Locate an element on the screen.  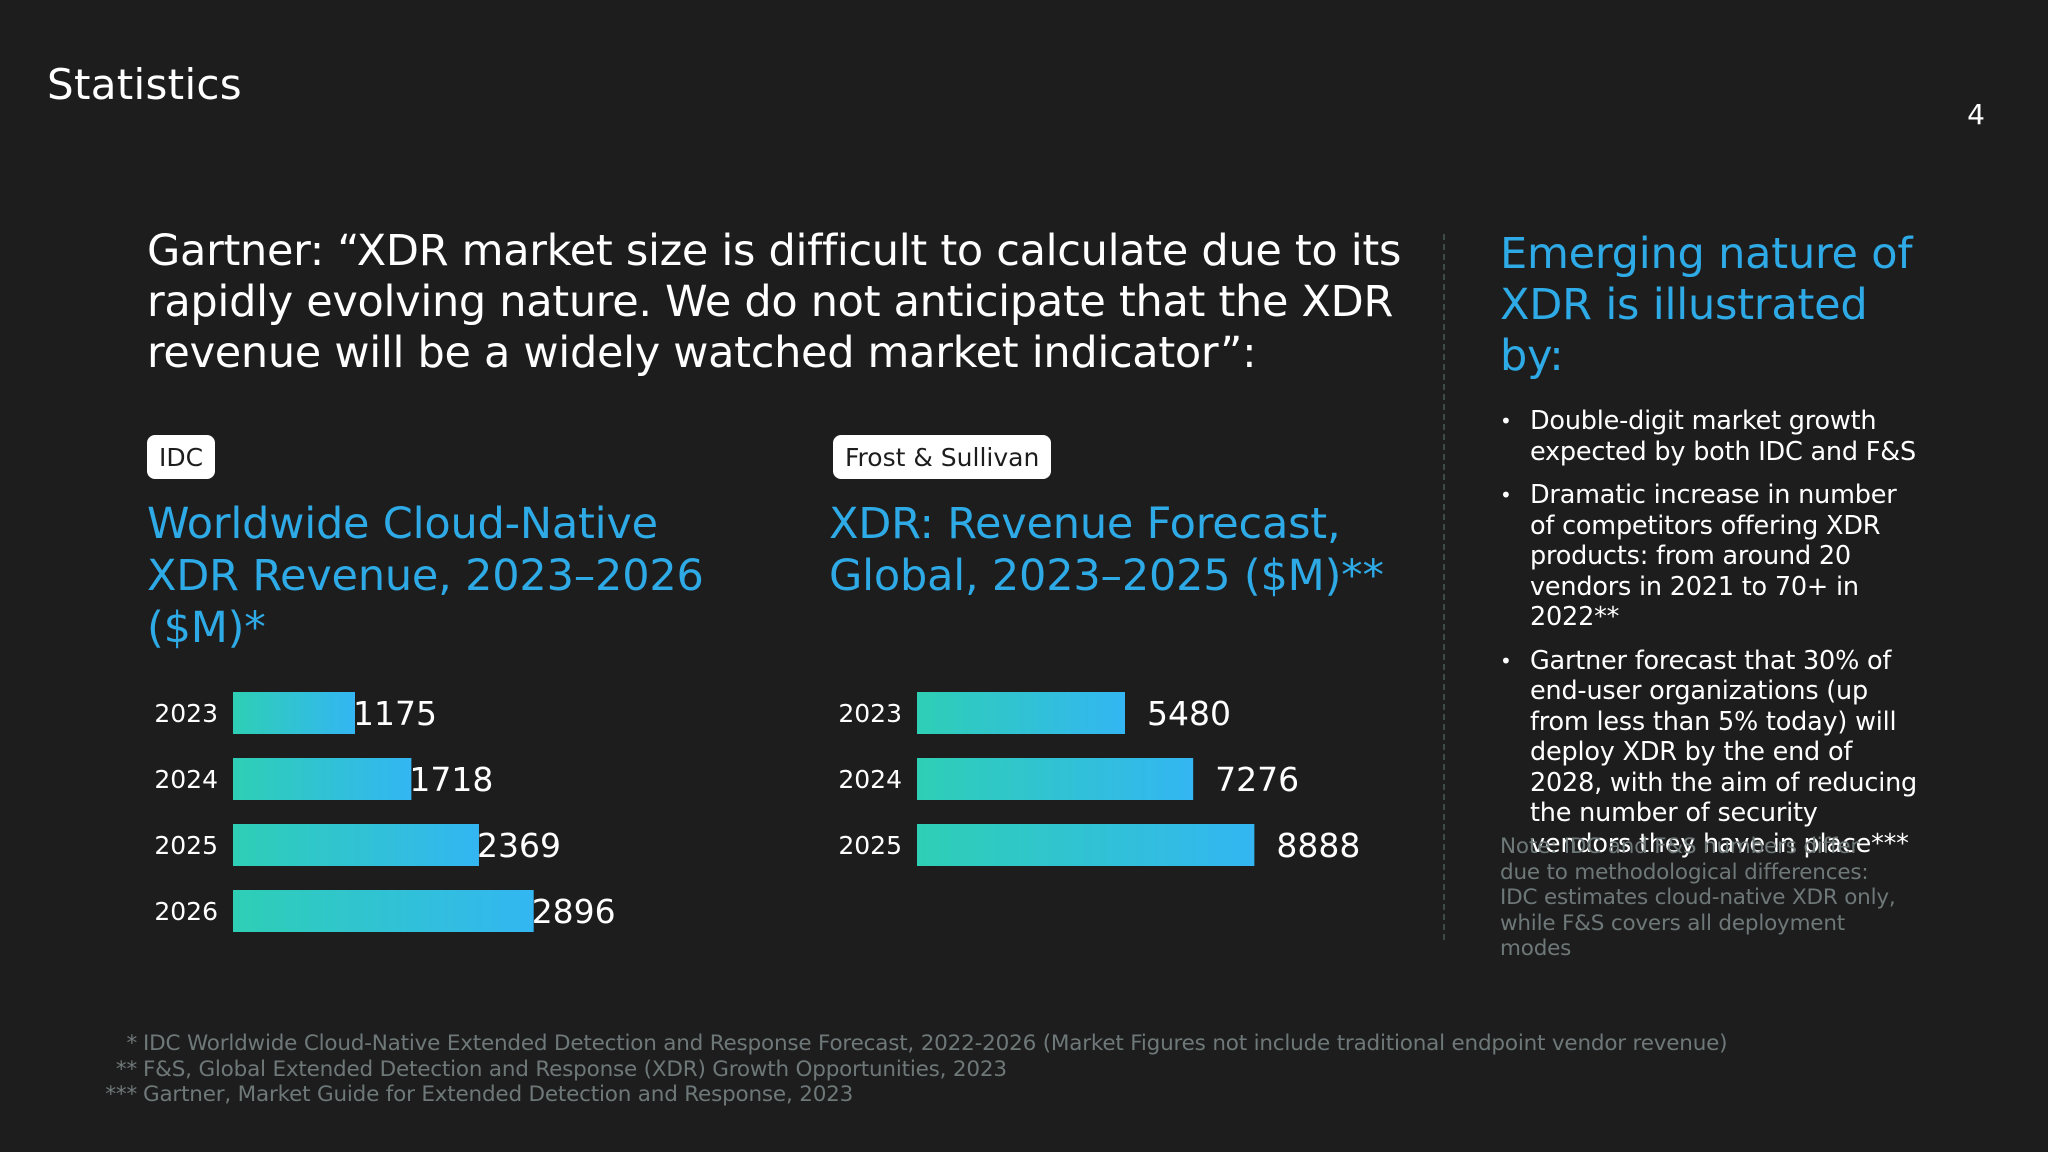
footnote-mark: * is located at coordinates (131, 1043).